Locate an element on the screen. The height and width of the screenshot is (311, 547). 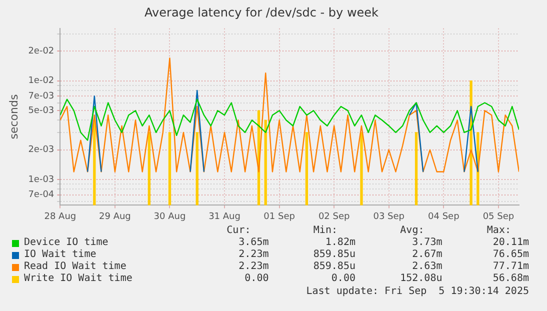
x-tick-label: 28 Aug is located at coordinates (60, 217).